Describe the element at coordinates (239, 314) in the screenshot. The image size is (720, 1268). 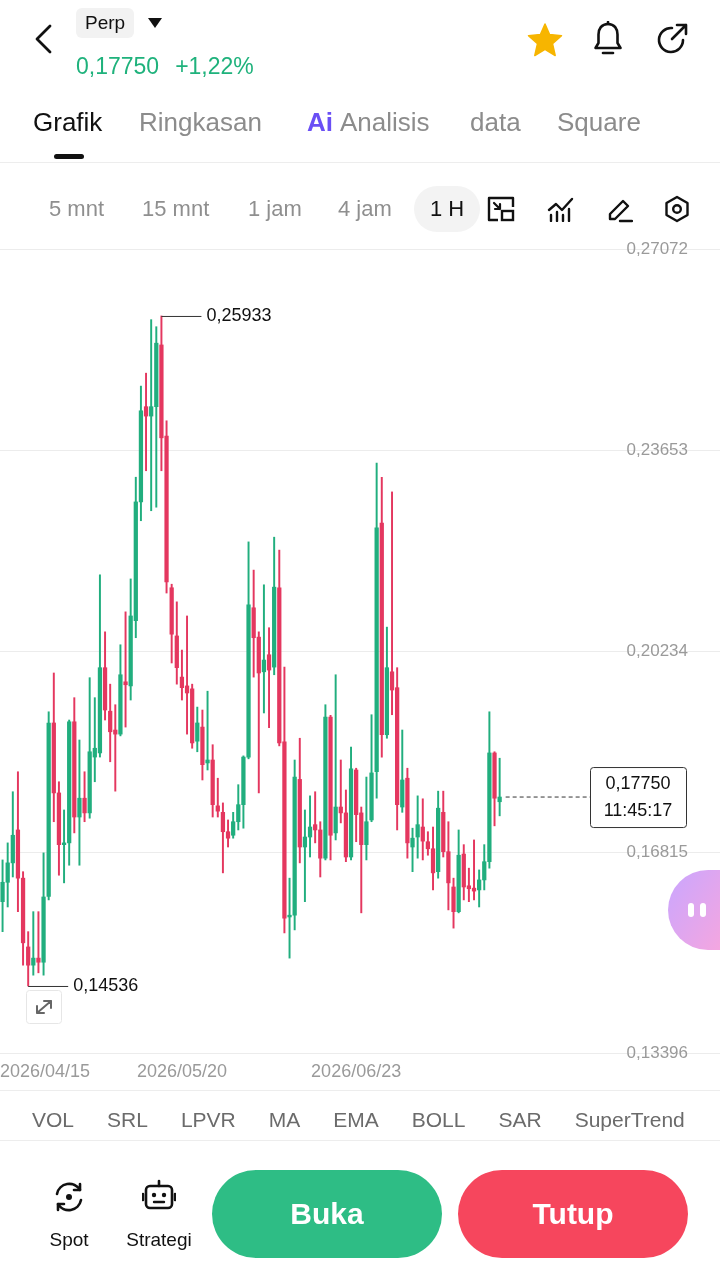
I see `annotation: 0,25933` at that location.